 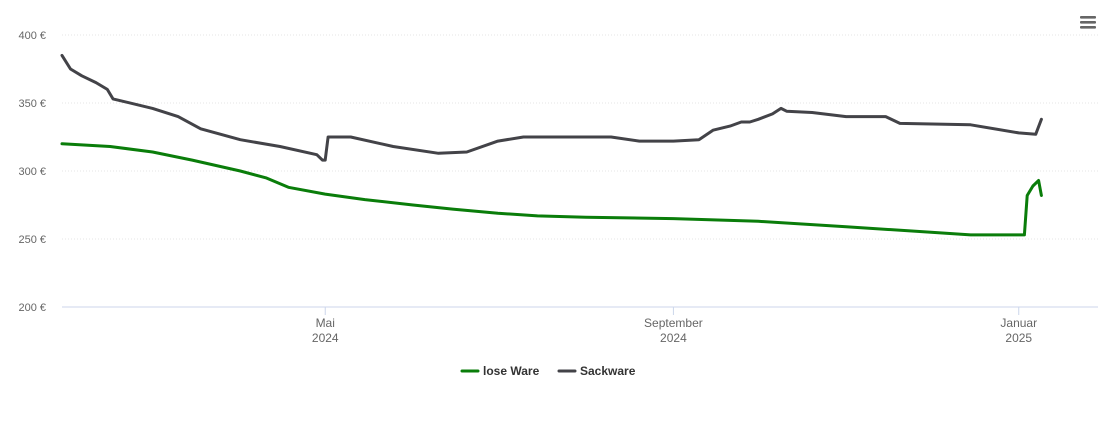 I want to click on x-tick-label: Januar, so click(x=1018, y=323).